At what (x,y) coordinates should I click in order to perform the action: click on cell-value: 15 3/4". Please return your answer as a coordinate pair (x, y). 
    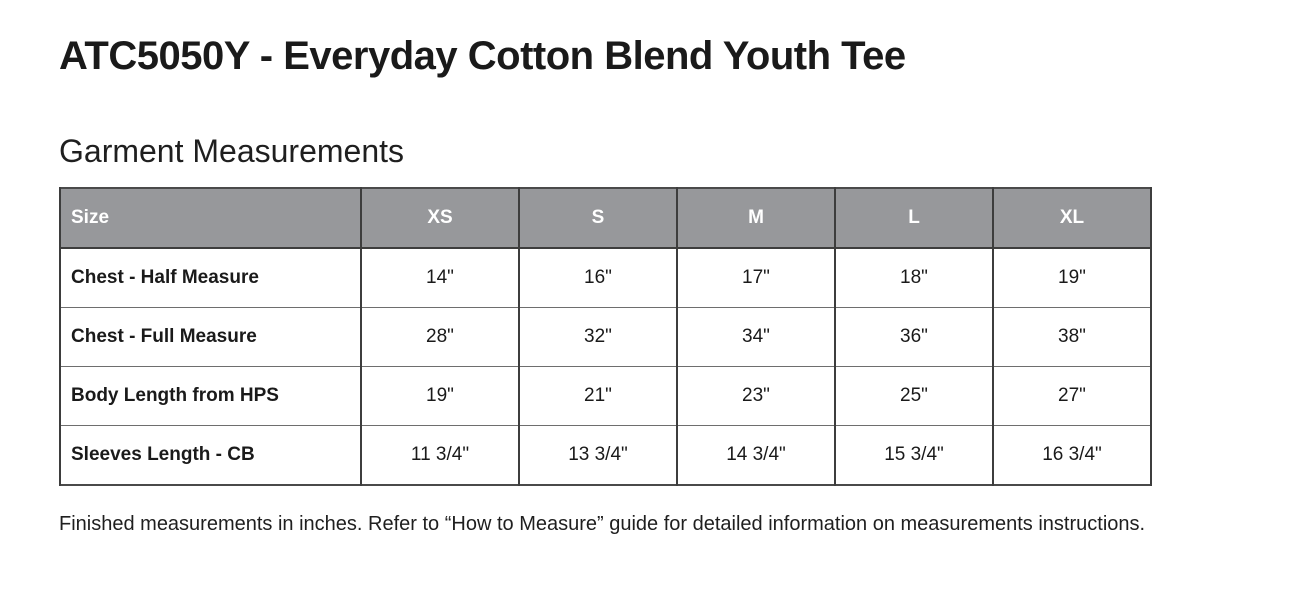
    Looking at the image, I should click on (914, 455).